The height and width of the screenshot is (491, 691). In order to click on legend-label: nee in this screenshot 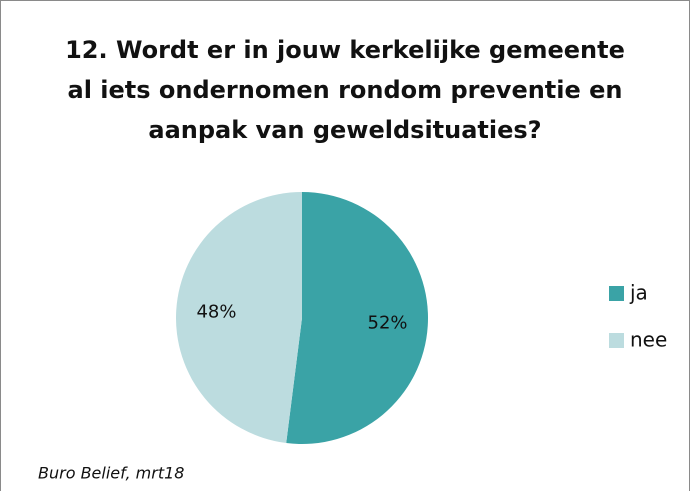, I will do `click(648, 340)`.